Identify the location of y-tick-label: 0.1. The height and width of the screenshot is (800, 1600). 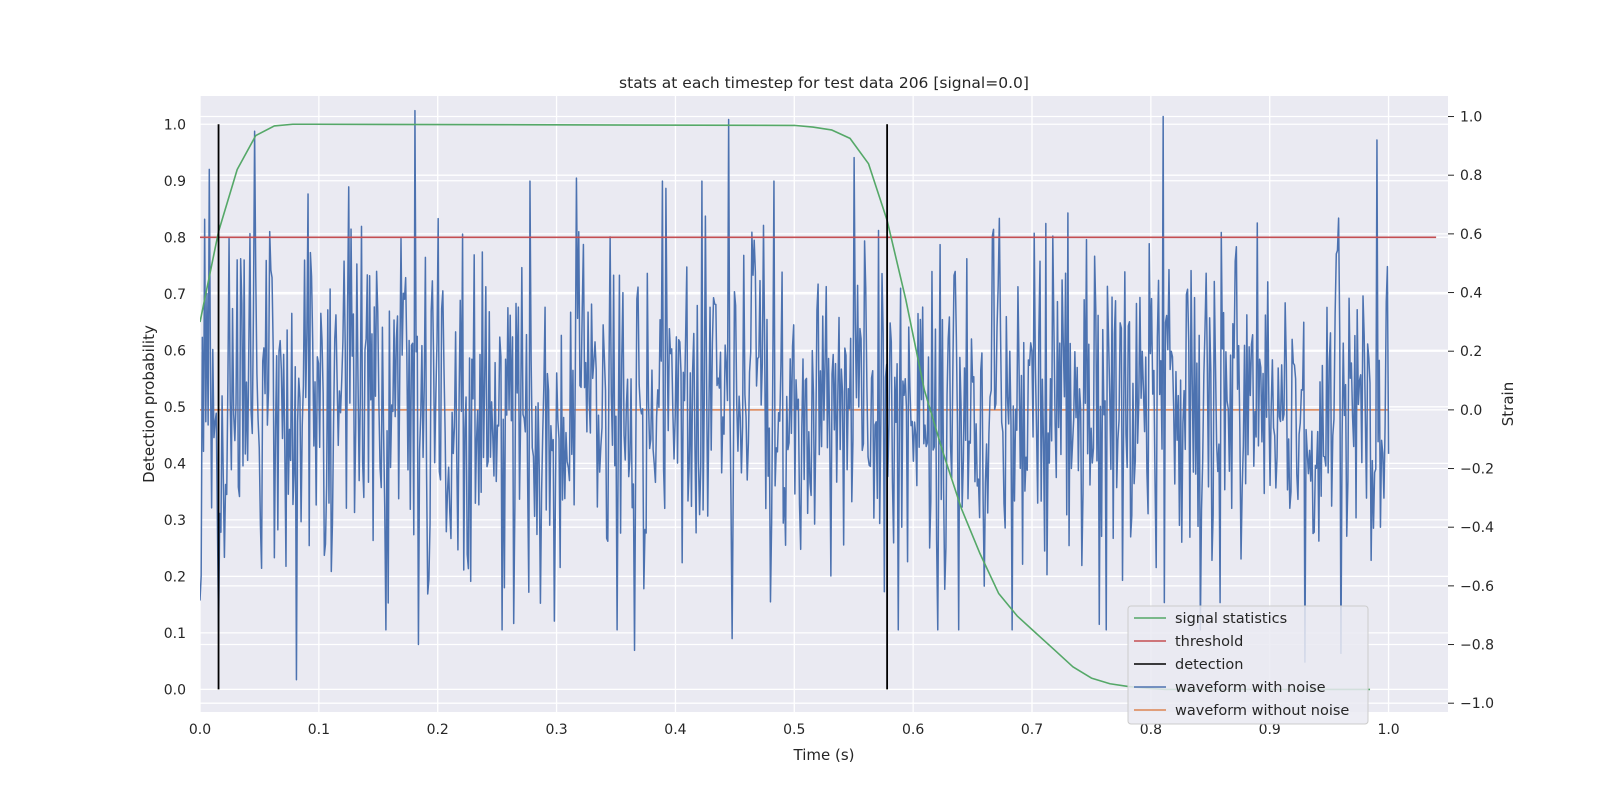
(175, 634).